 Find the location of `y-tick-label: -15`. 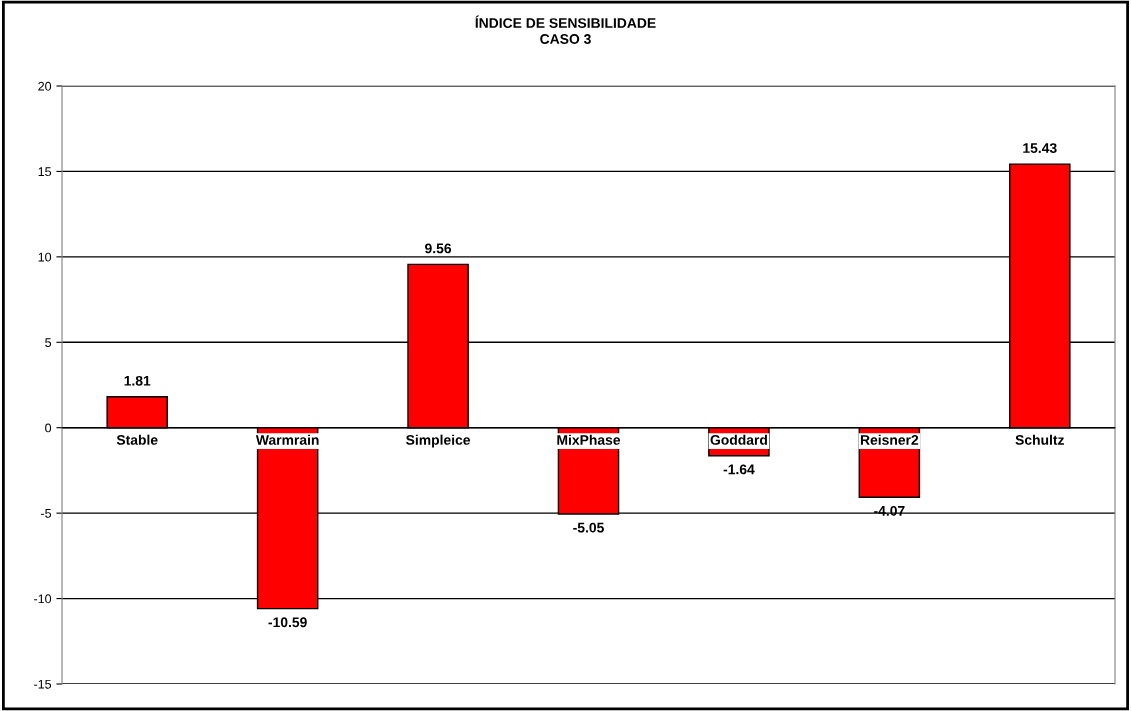

y-tick-label: -15 is located at coordinates (43, 684).